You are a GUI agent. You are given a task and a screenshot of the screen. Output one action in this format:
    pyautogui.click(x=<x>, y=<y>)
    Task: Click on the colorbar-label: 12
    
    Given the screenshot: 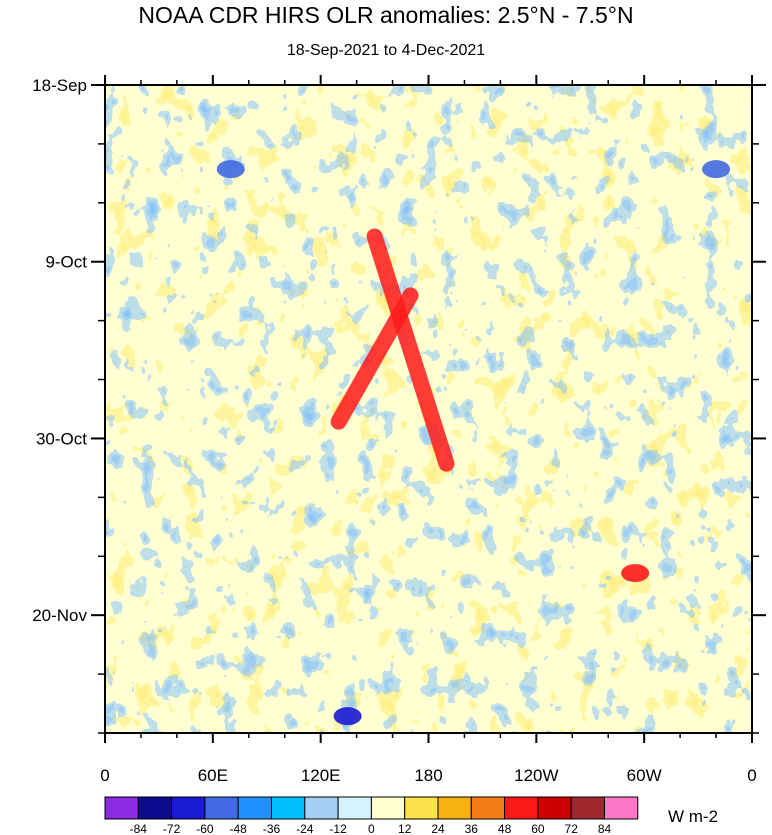 What is the action you would take?
    pyautogui.click(x=405, y=828)
    